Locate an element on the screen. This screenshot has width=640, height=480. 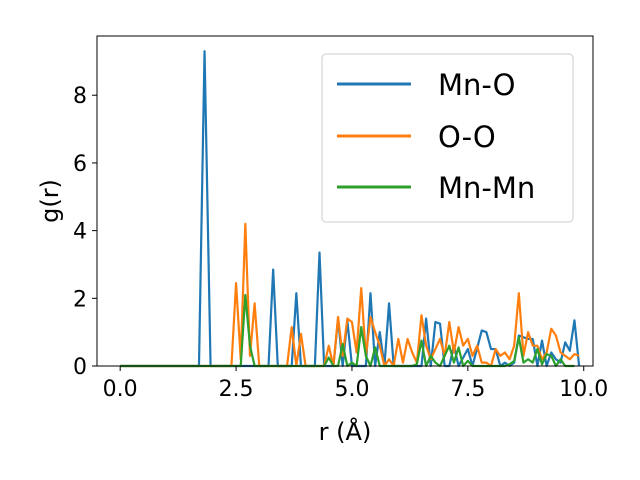
x-ticks: 0.0 2.5 5.0 7.5 10.0 is located at coordinates (355, 384).